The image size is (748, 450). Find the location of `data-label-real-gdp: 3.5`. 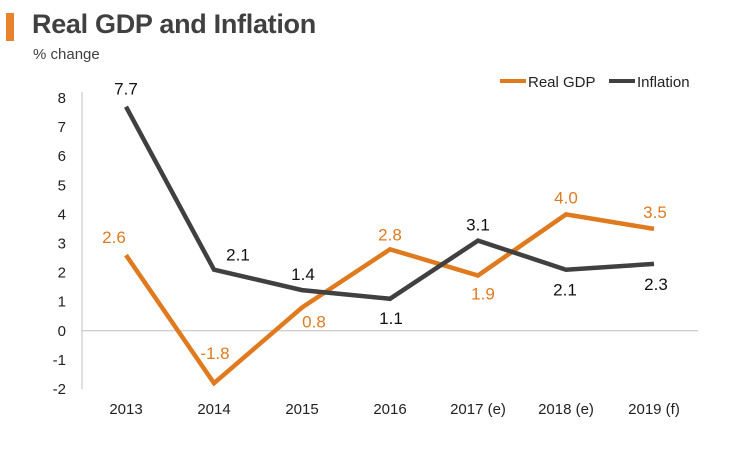

data-label-real-gdp: 3.5 is located at coordinates (655, 212).